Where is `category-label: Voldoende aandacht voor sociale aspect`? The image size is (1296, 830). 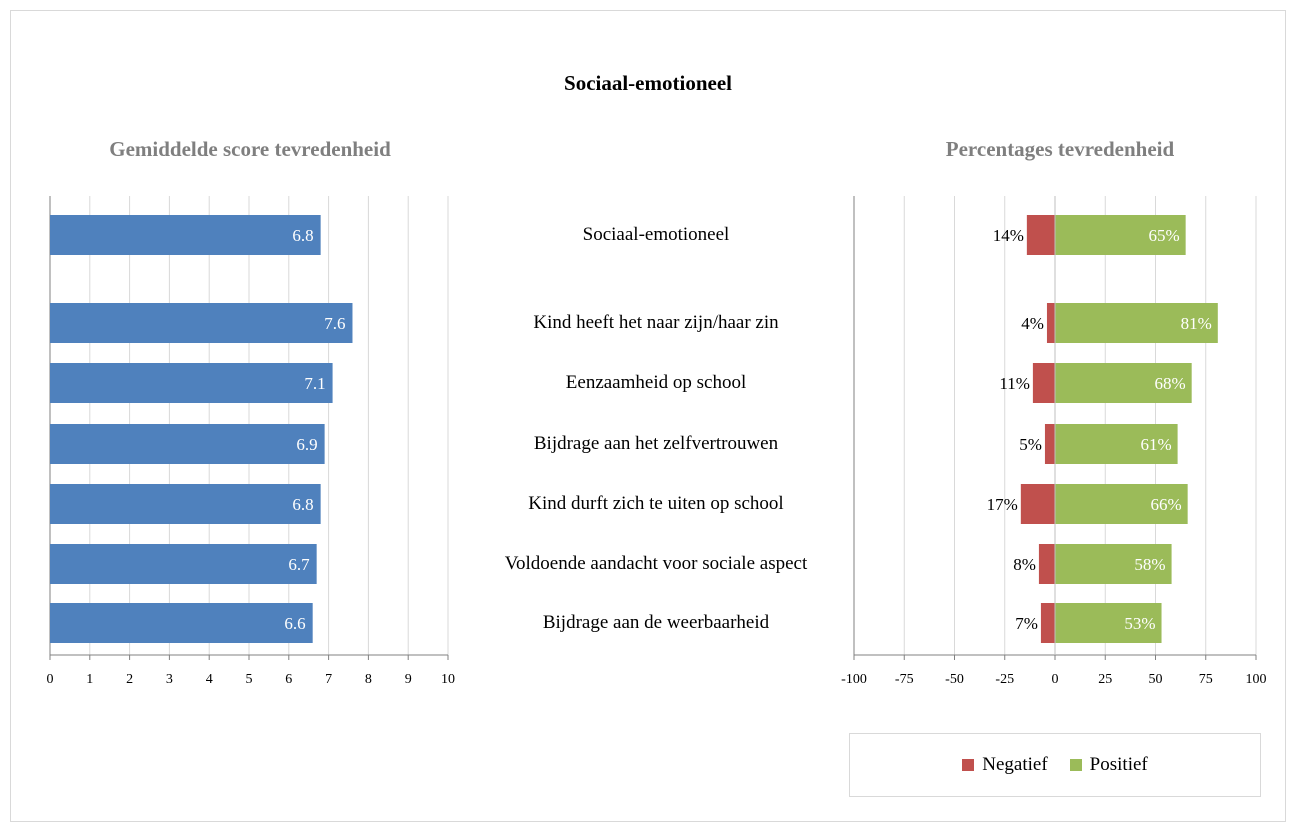
category-label: Voldoende aandacht voor sociale aspect is located at coordinates (656, 563).